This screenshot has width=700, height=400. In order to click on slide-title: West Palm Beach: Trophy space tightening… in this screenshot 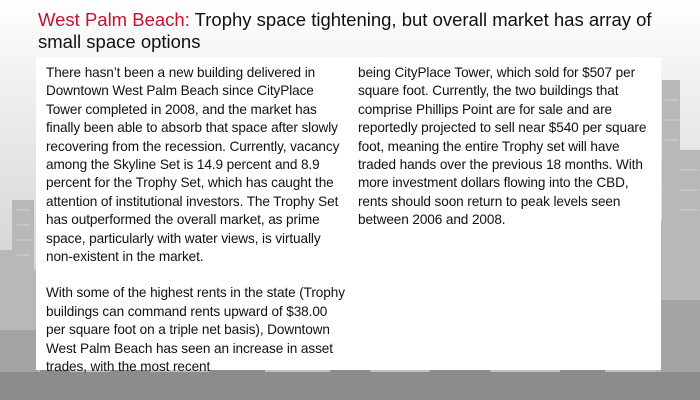, I will do `click(358, 31)`.